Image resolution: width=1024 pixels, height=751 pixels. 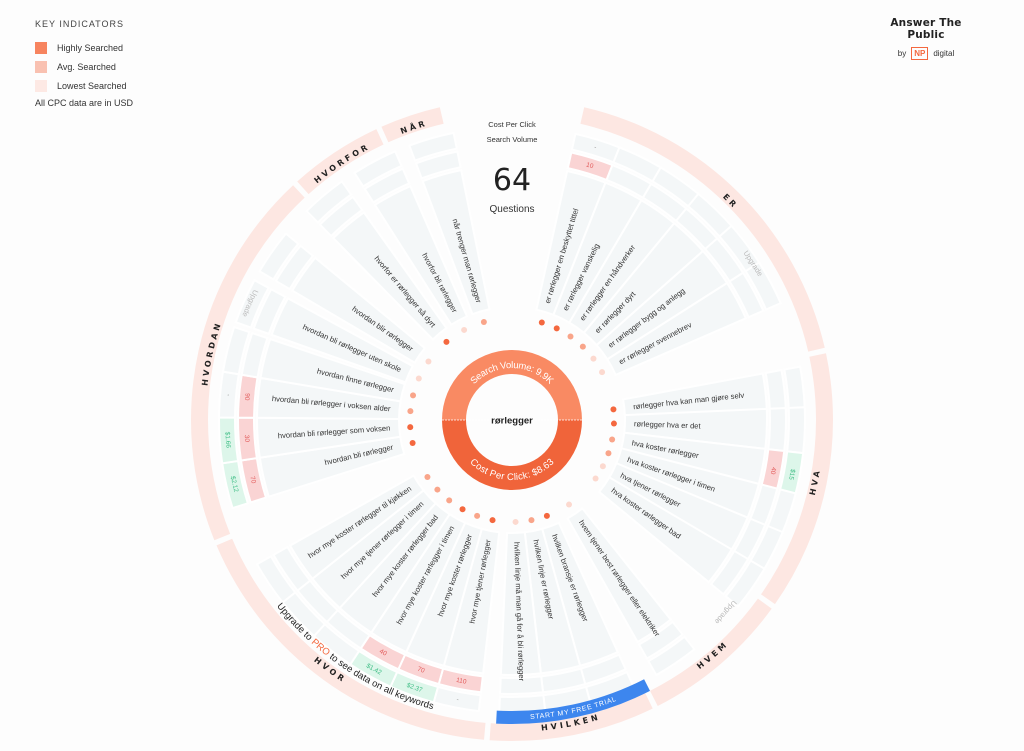 What do you see at coordinates (84, 103) in the screenshot?
I see `cpc-note: All CPC data are in USD` at bounding box center [84, 103].